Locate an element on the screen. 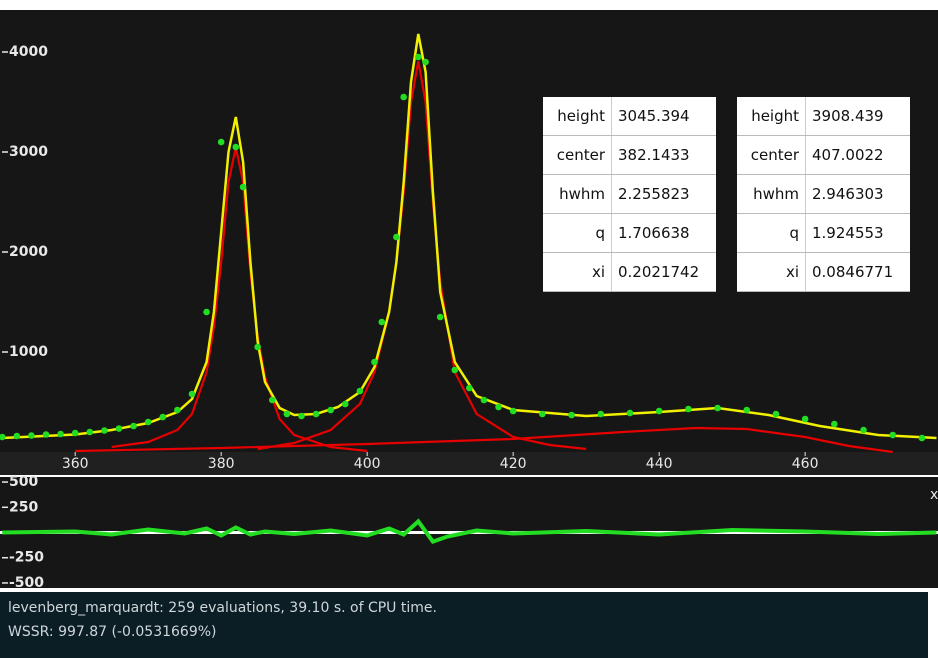 The width and height of the screenshot is (938, 658). x-tick-label: 400 is located at coordinates (367, 464).